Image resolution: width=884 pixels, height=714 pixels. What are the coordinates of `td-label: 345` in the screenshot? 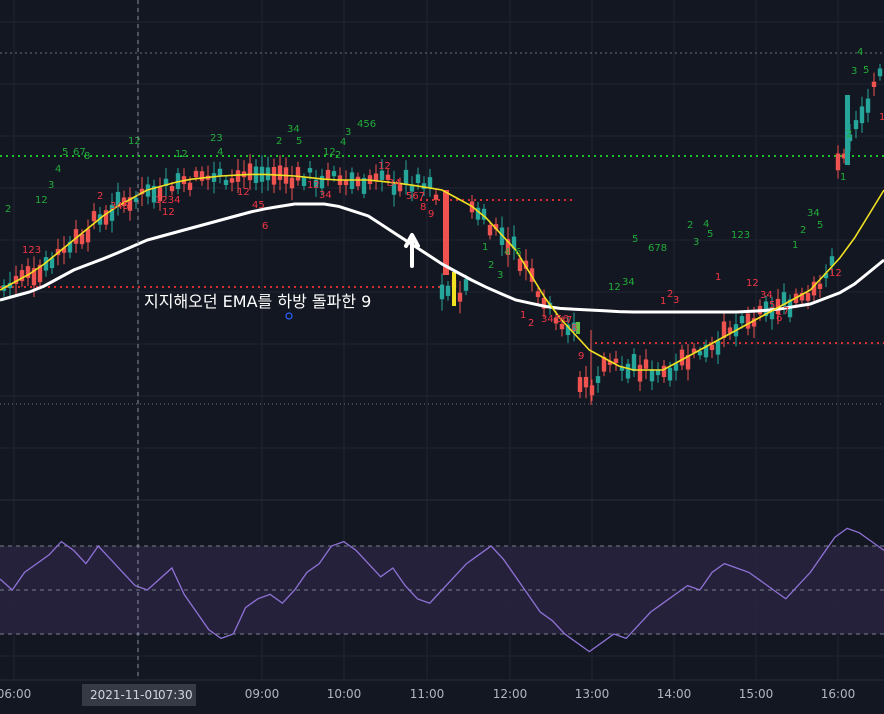 It's located at (119, 206).